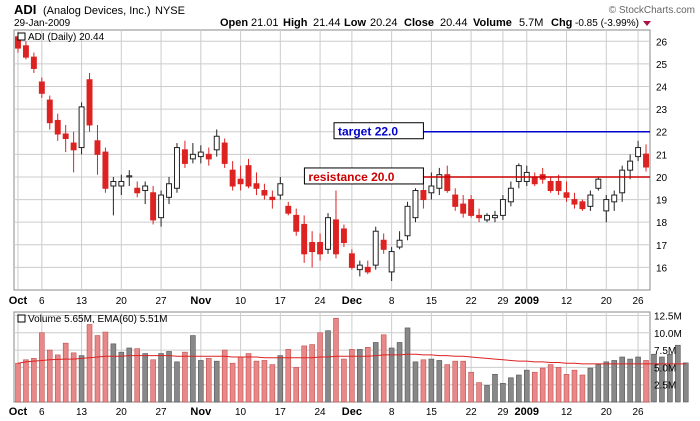 The image size is (700, 421). Describe the element at coordinates (201, 412) in the screenshot. I see `volume-xtick-label: Nov` at that location.